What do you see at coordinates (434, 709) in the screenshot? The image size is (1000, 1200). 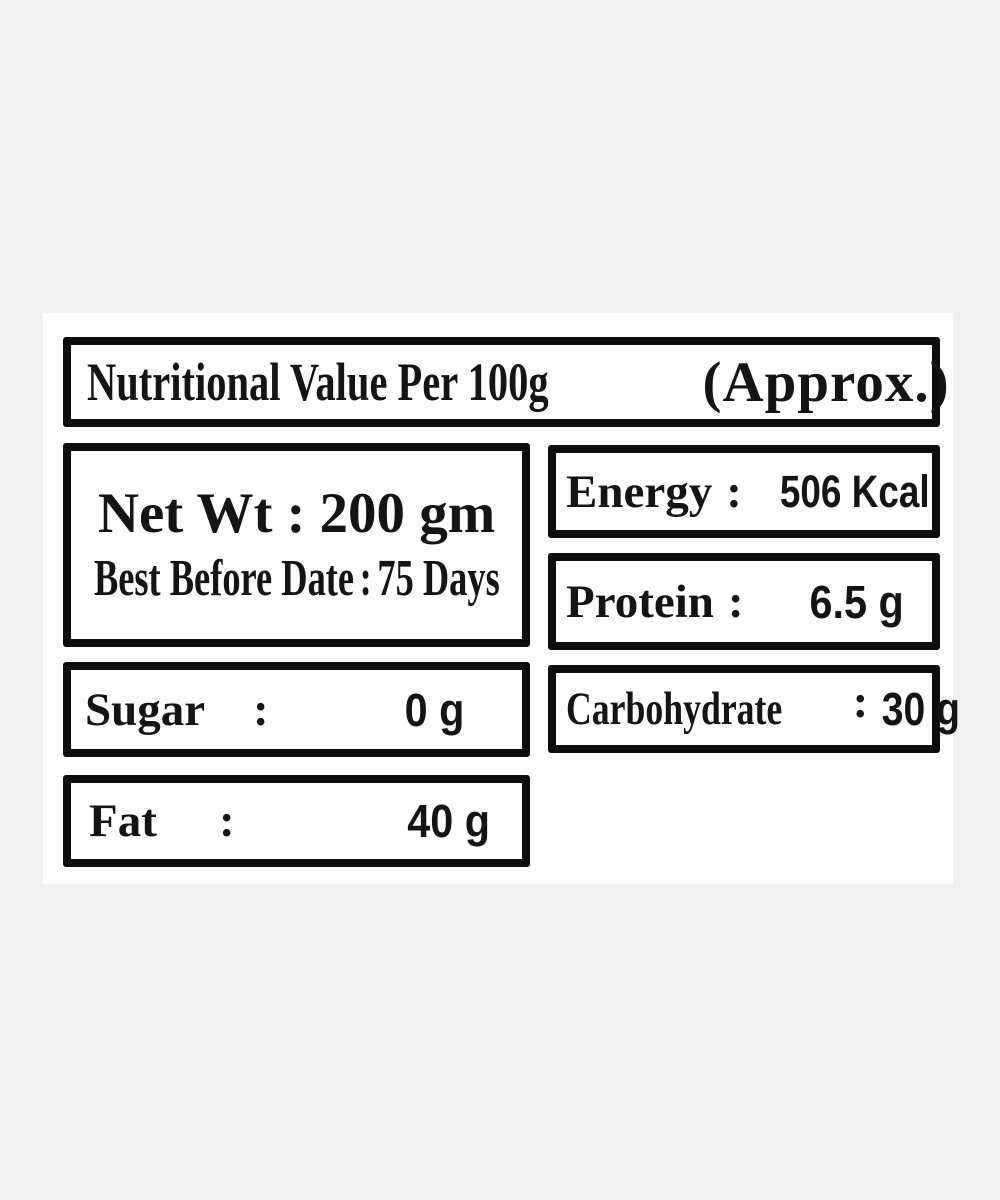 I see `sugar-value: 0 g` at bounding box center [434, 709].